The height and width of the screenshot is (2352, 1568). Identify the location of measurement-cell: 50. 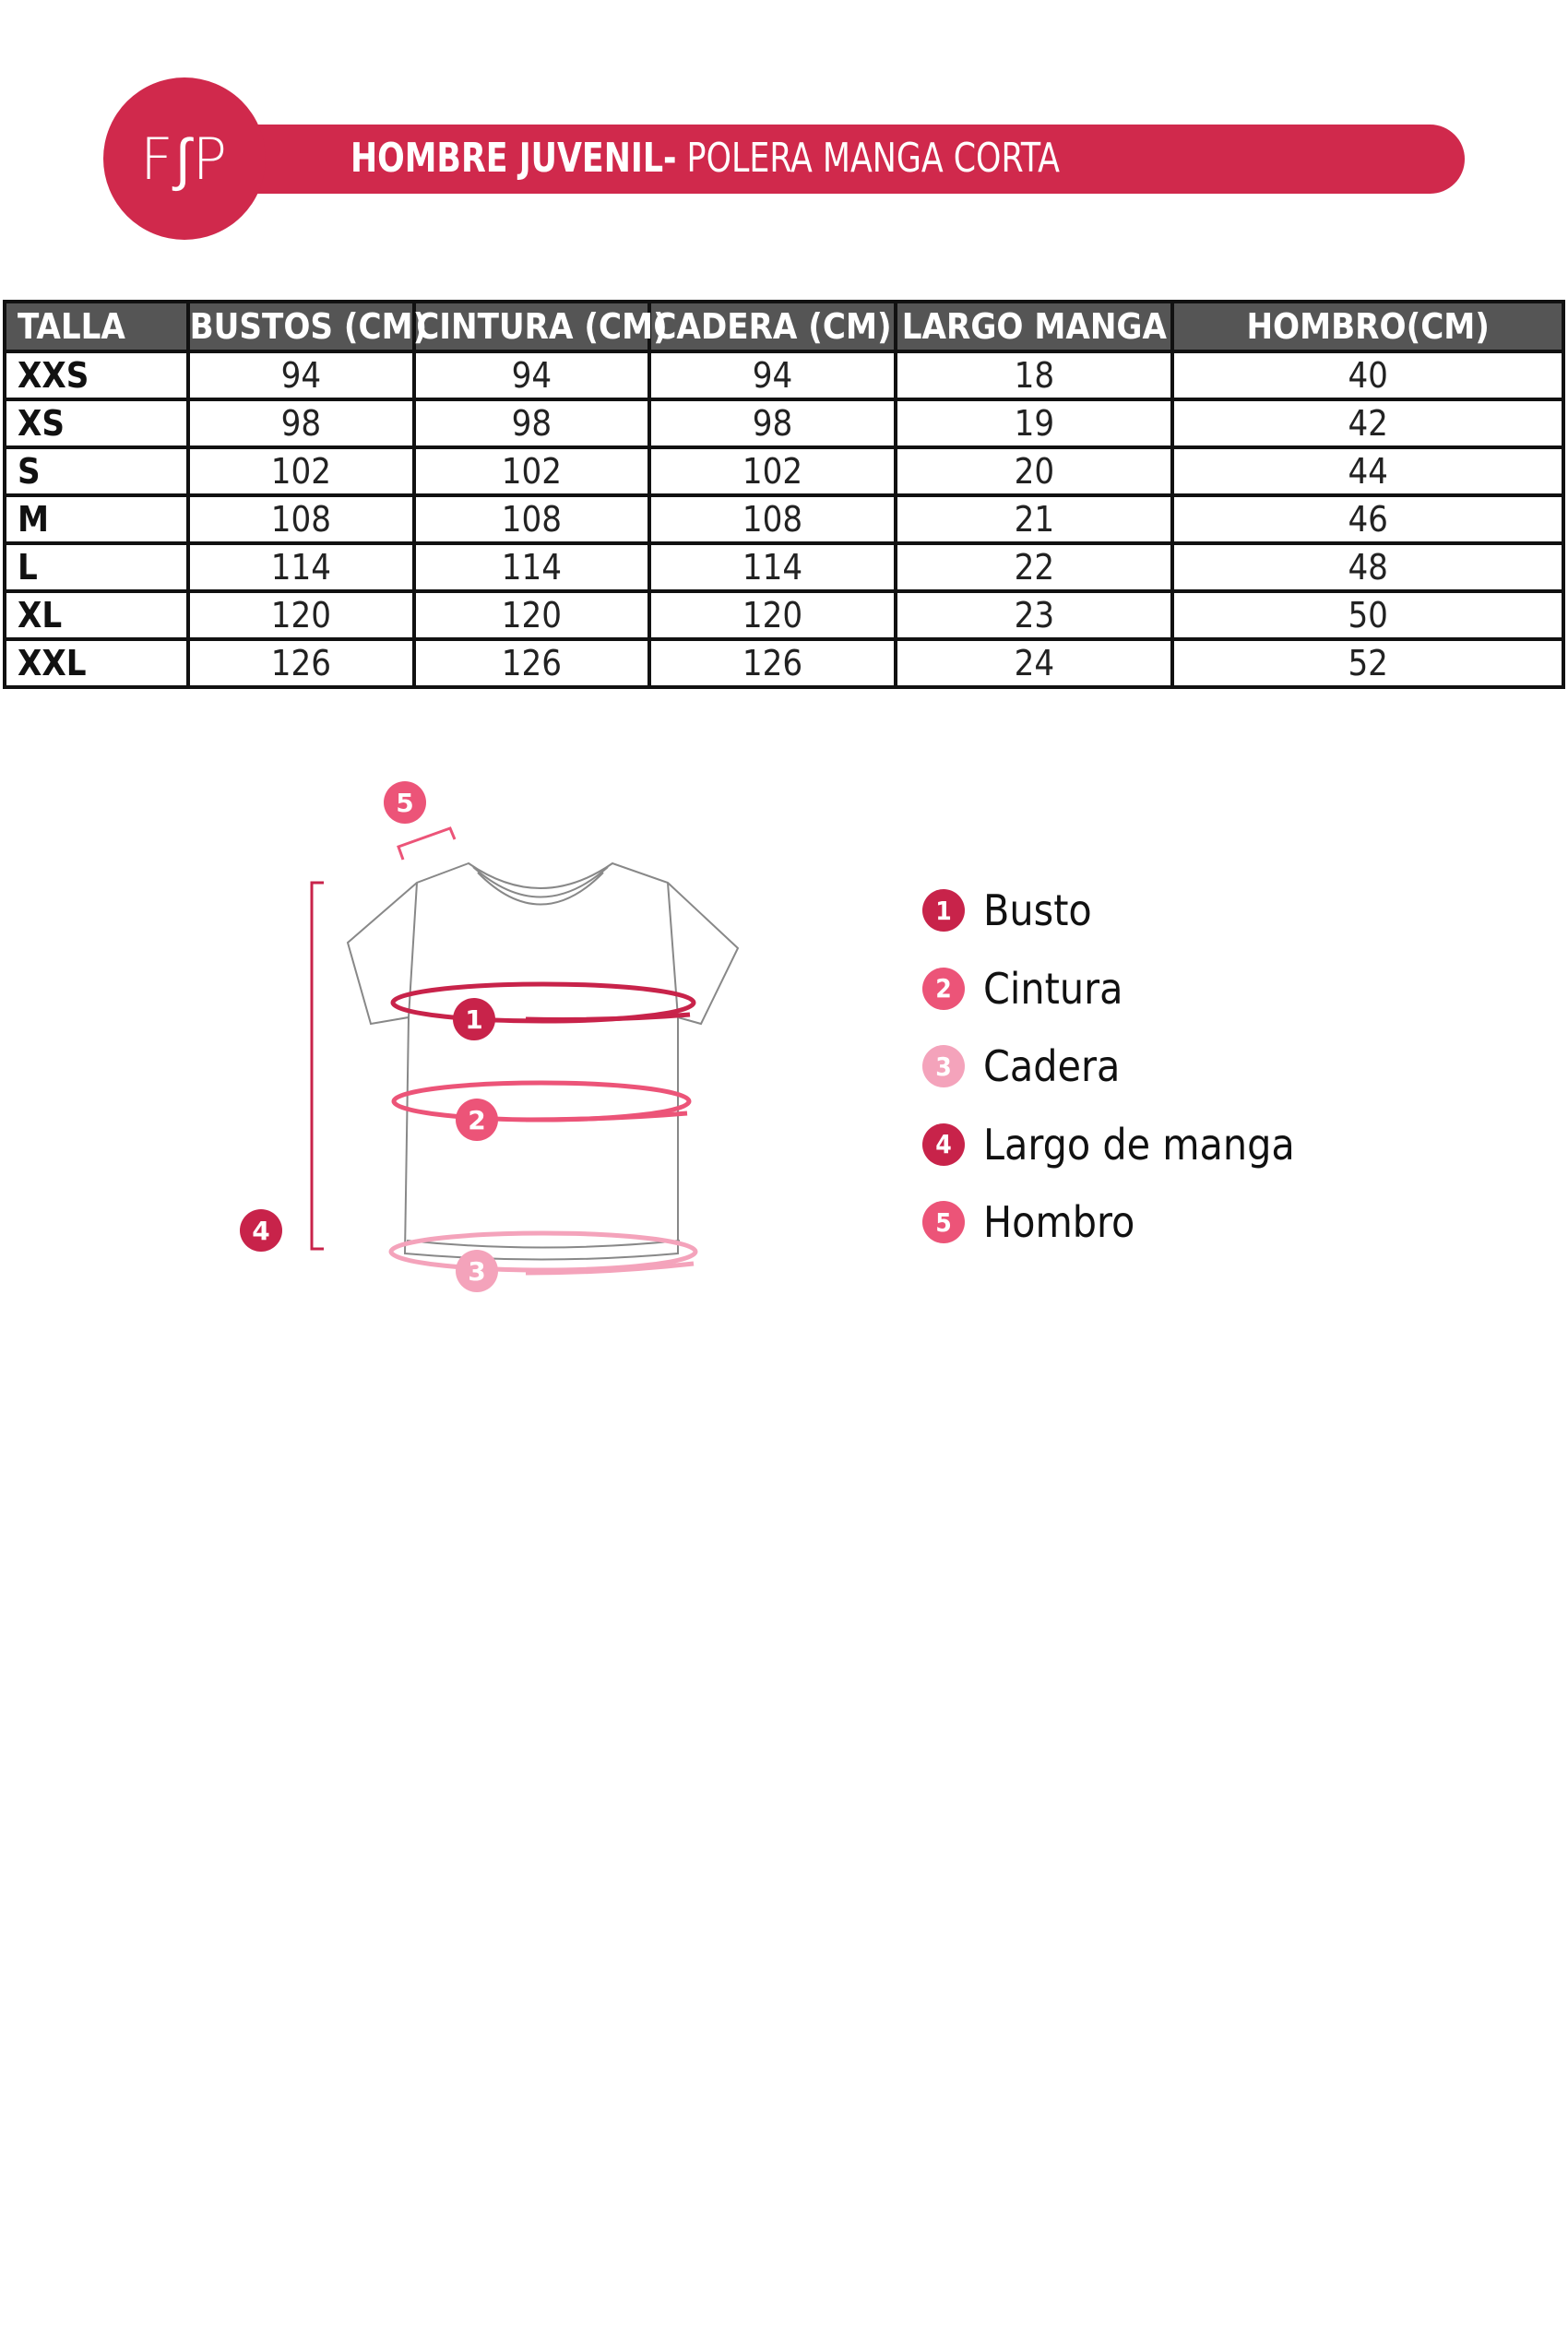
(1367, 615).